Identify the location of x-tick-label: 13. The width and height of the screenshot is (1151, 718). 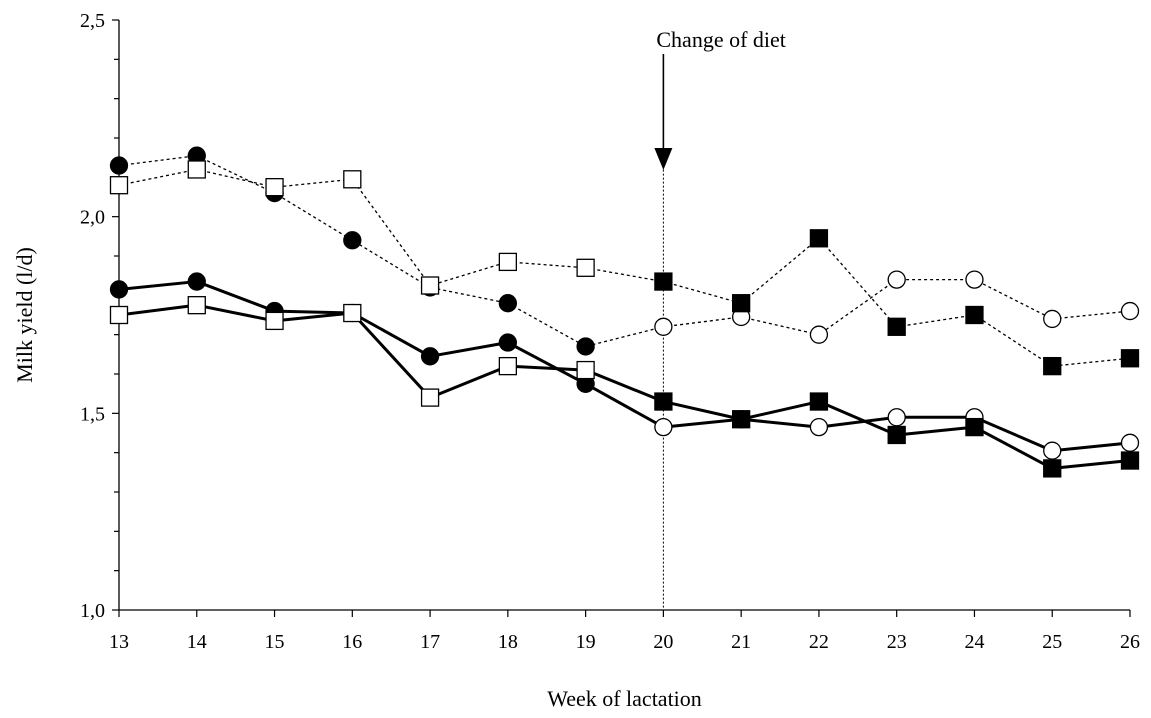
(119, 642).